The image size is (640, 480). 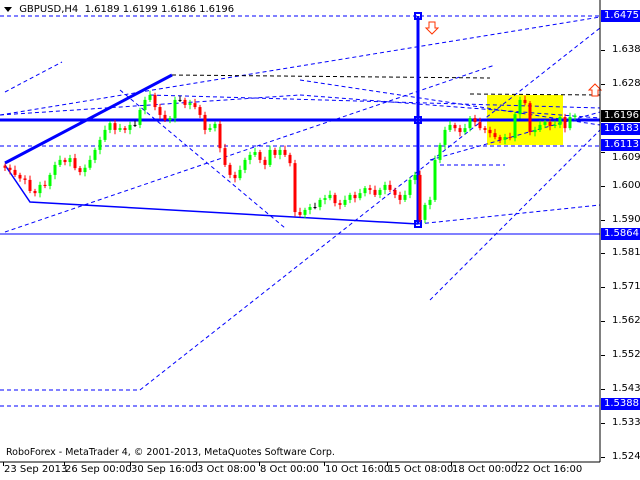 I want to click on current-price-tag: 1.6196, so click(x=620, y=115).